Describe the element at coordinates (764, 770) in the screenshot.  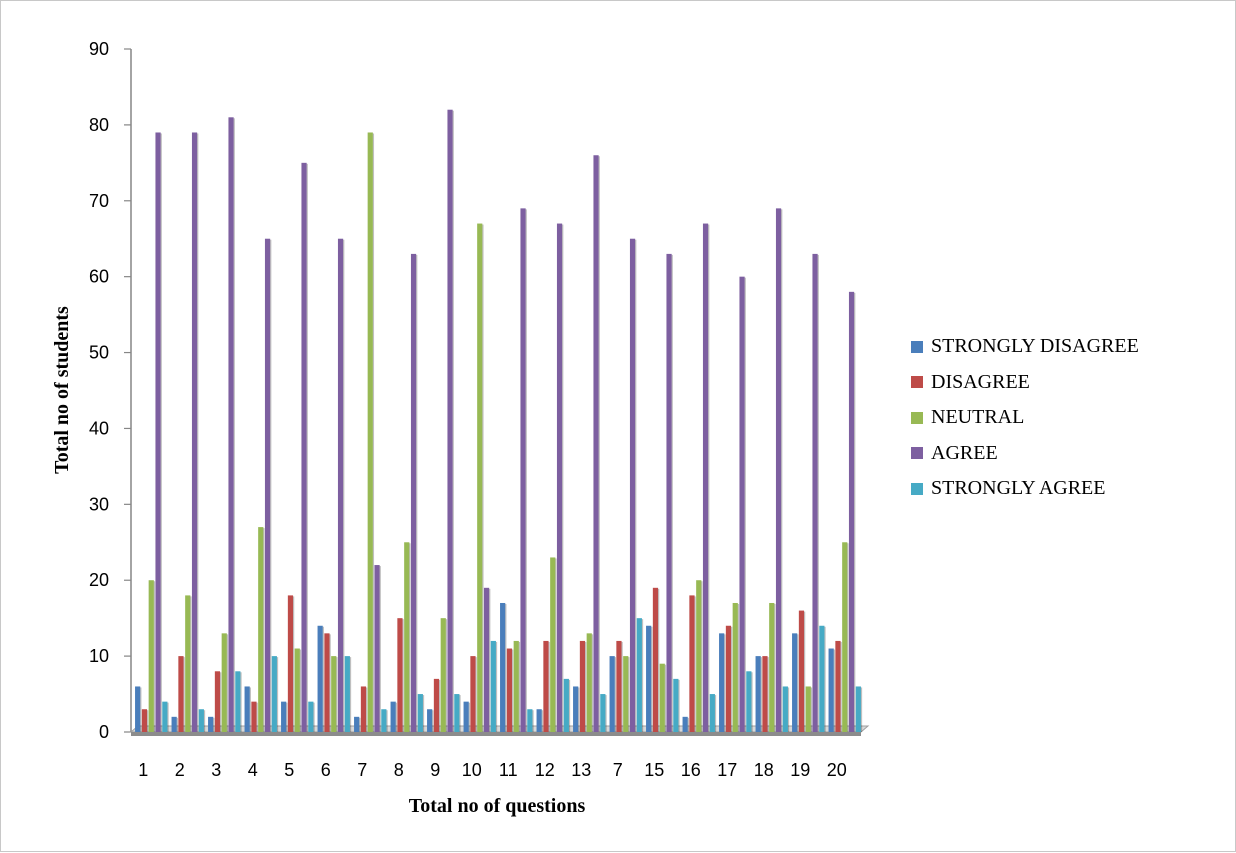
I see `x-tick-label: 18` at that location.